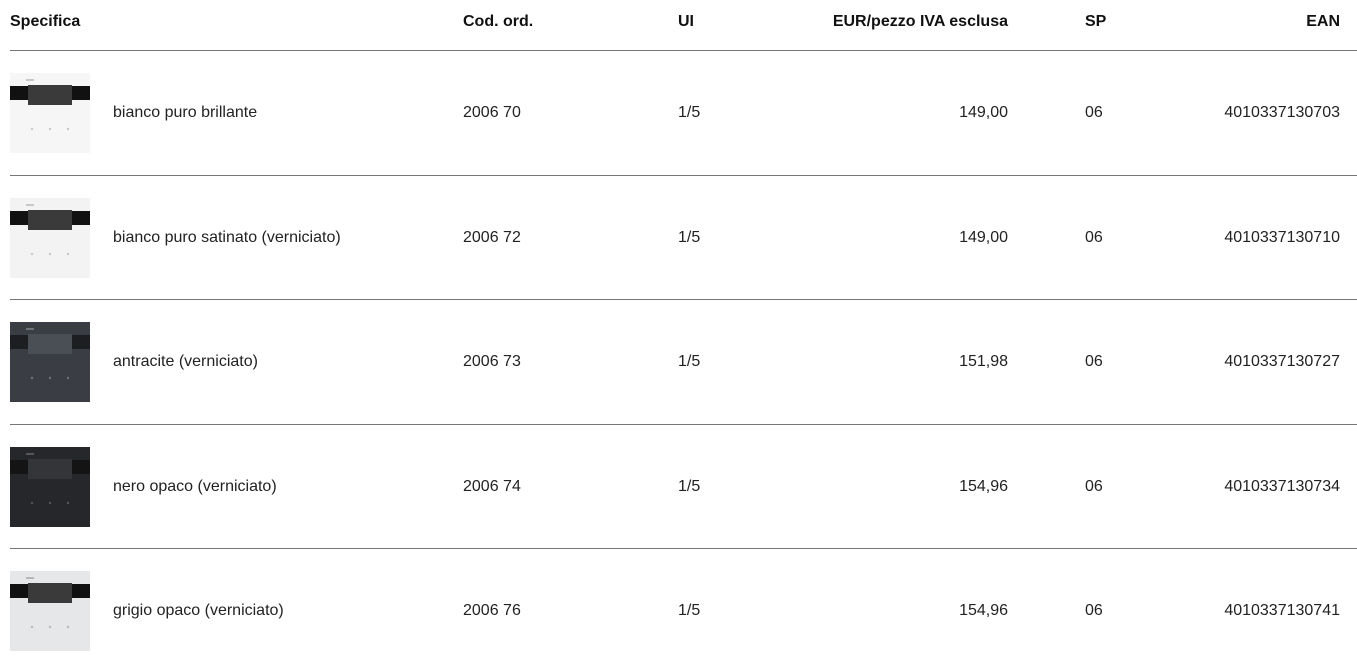 The image size is (1357, 668). Describe the element at coordinates (1282, 113) in the screenshot. I see `cell-text: 4010337130703` at that location.